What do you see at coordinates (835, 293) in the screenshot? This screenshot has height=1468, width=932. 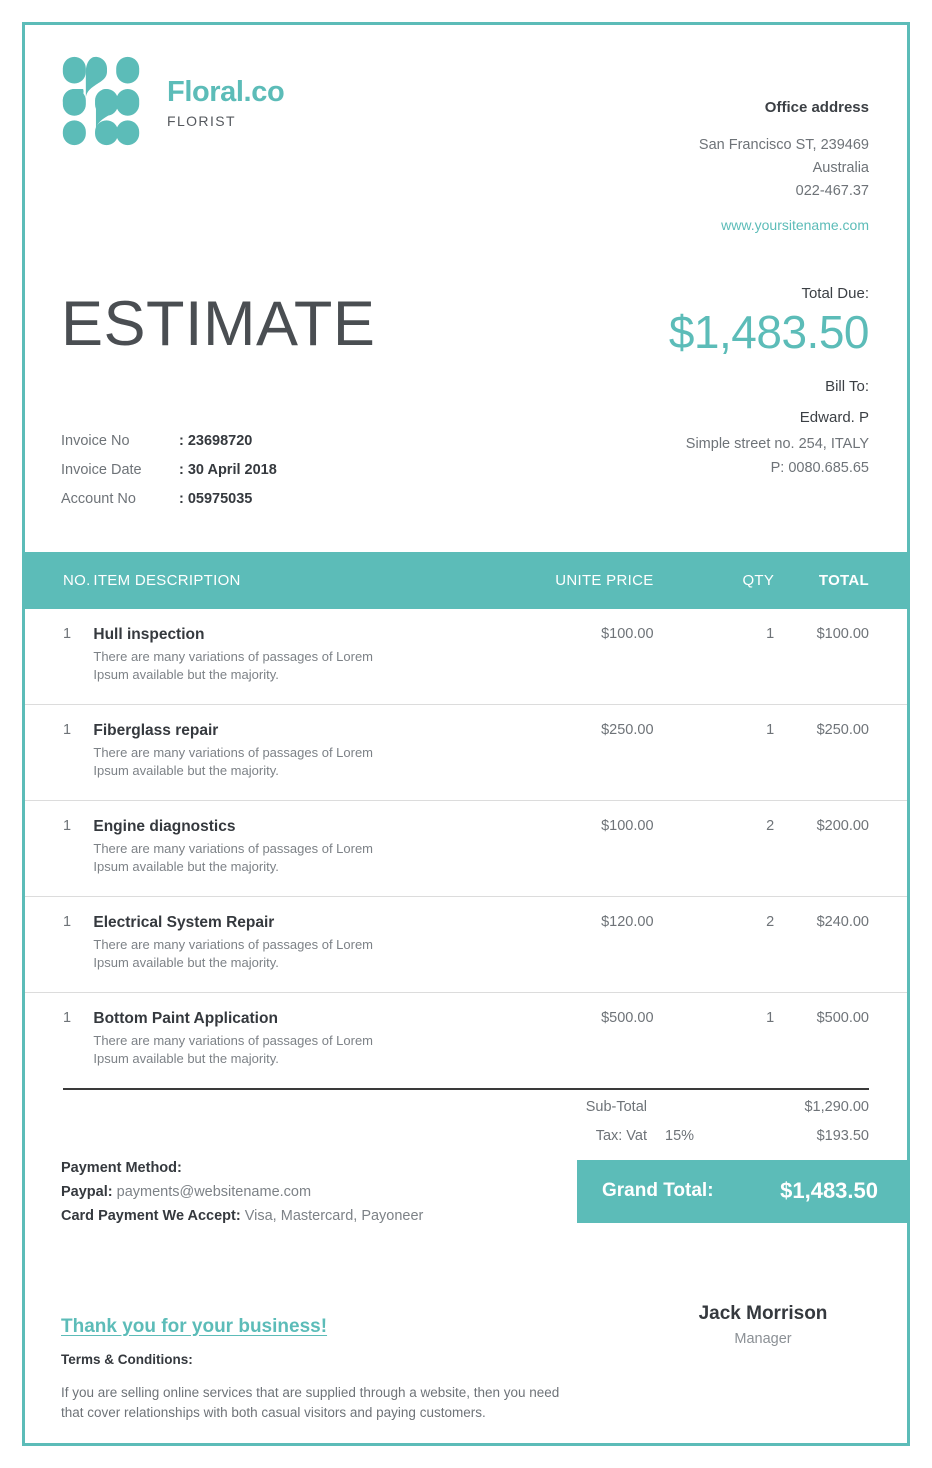 I see `total-due-label: Total Due:` at bounding box center [835, 293].